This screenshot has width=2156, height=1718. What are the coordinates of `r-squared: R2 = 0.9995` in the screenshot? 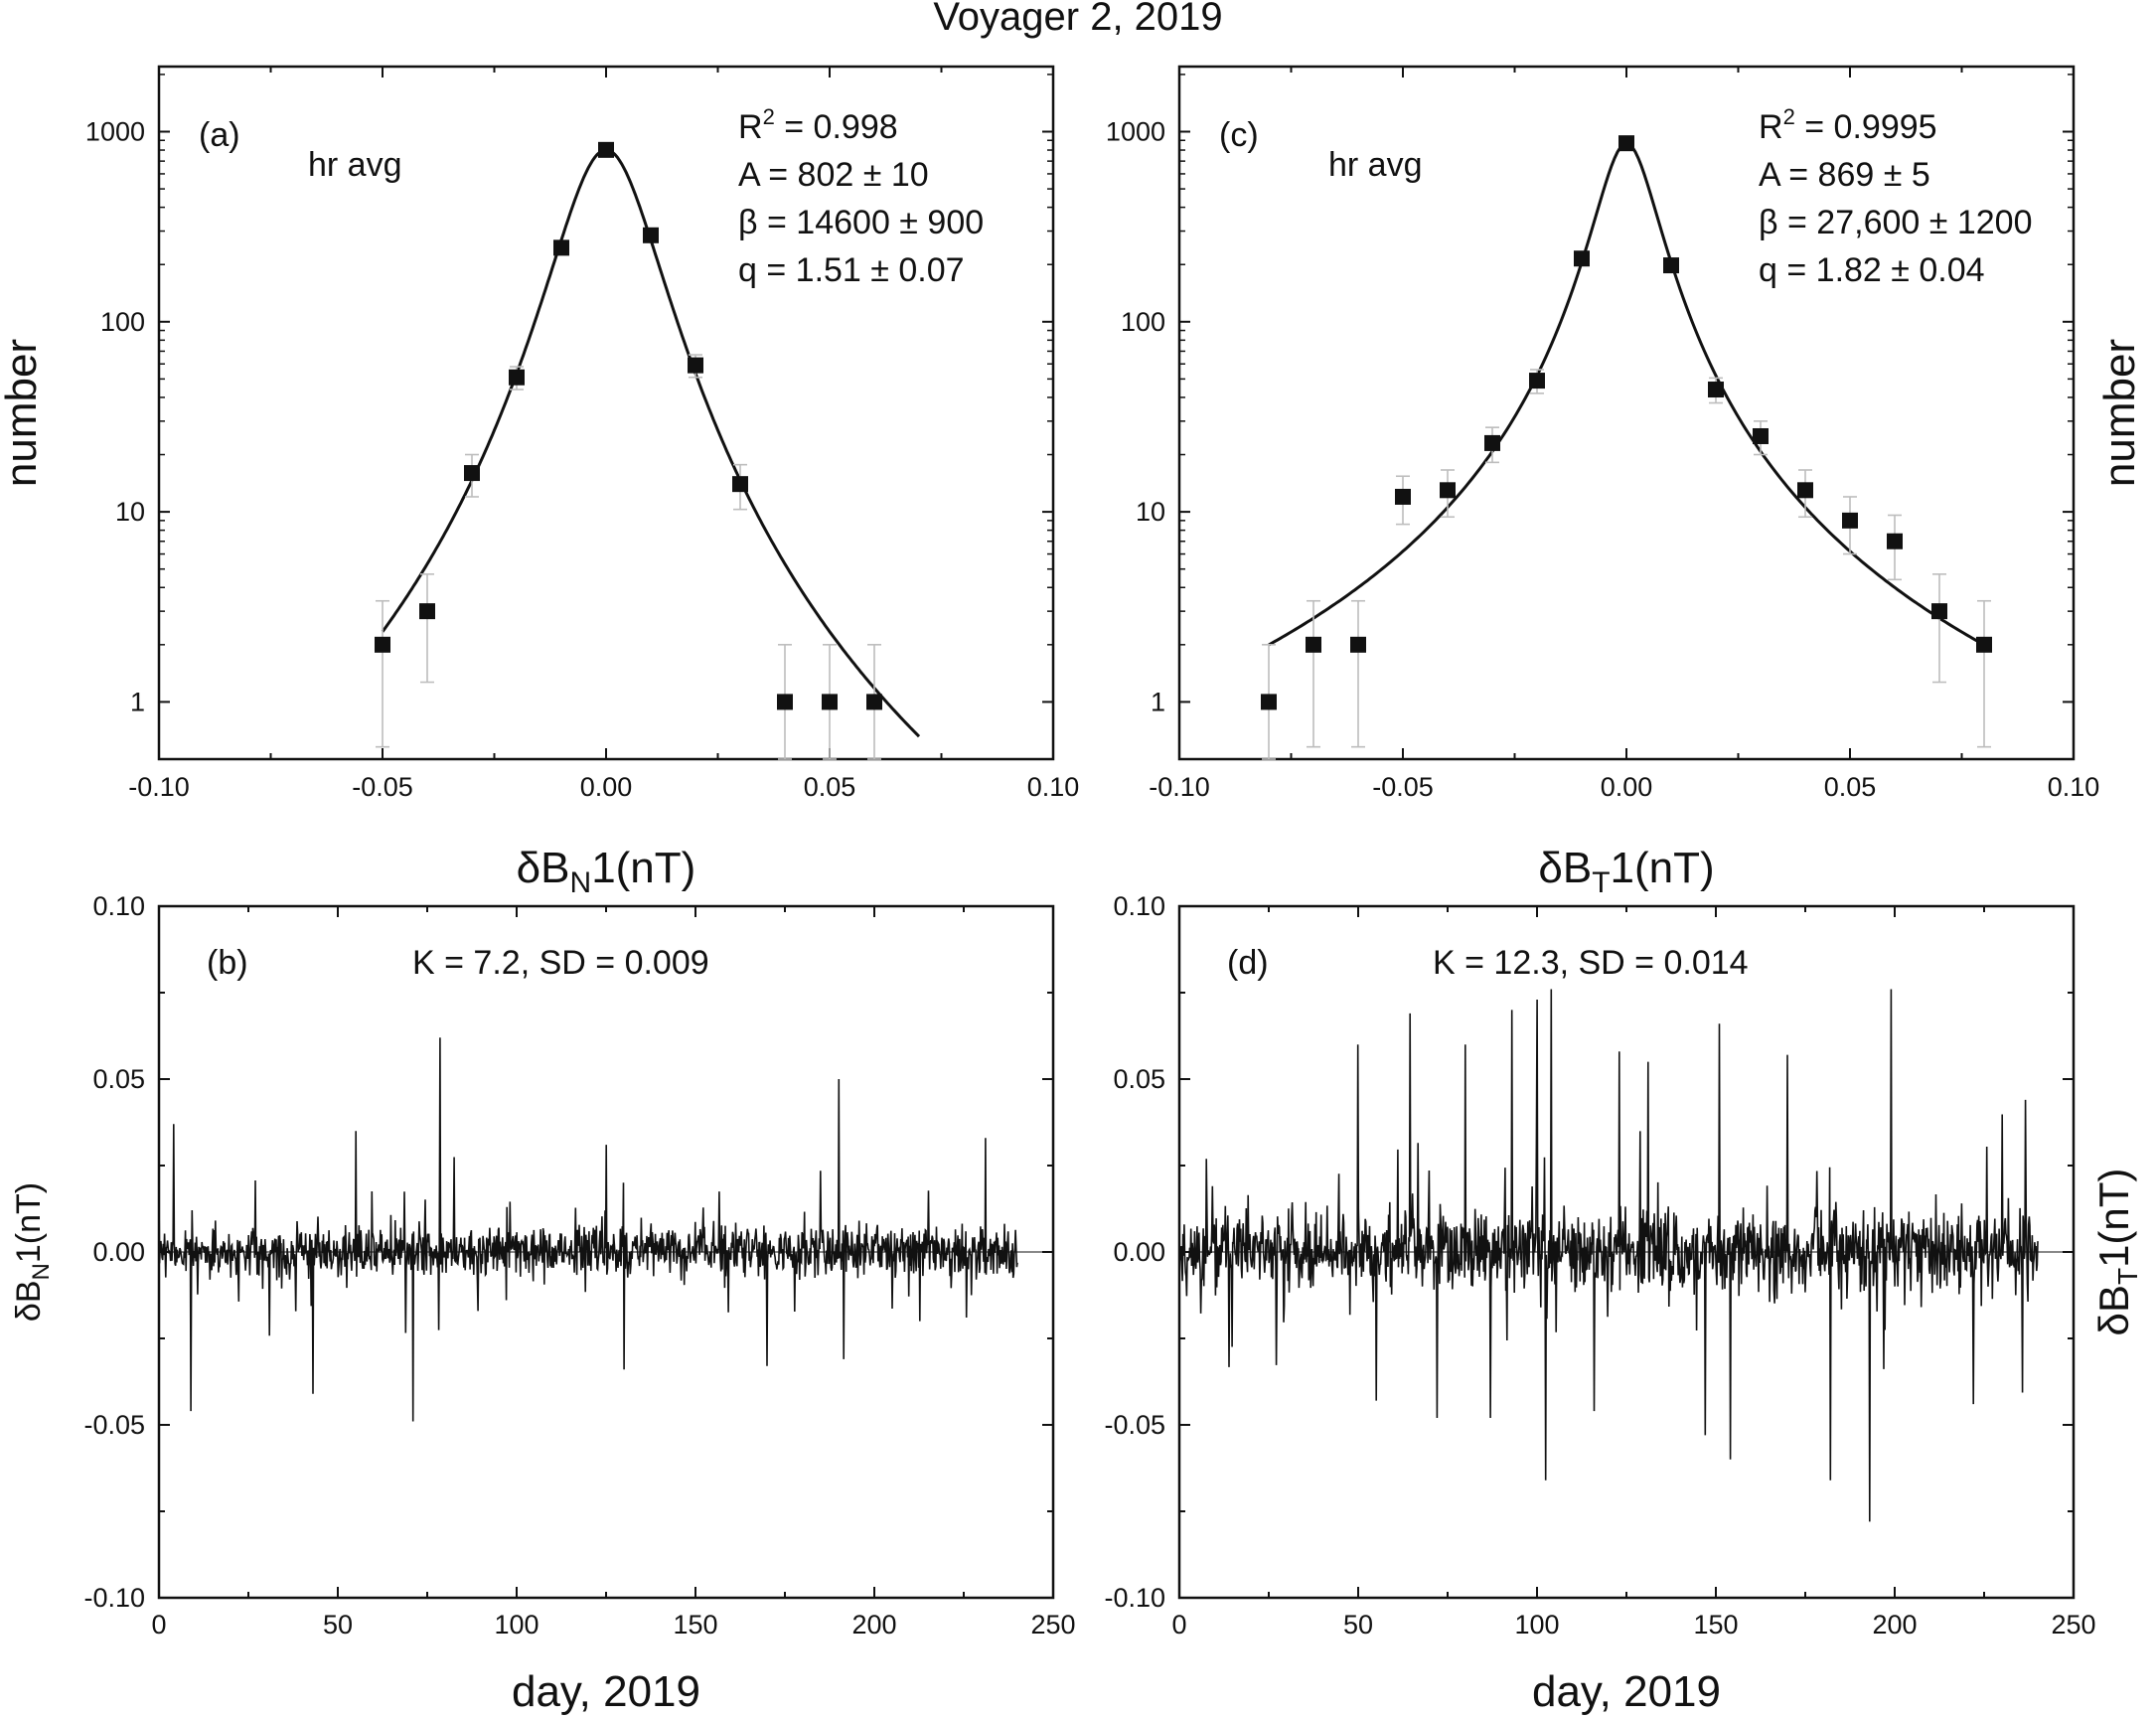 It's located at (1848, 125).